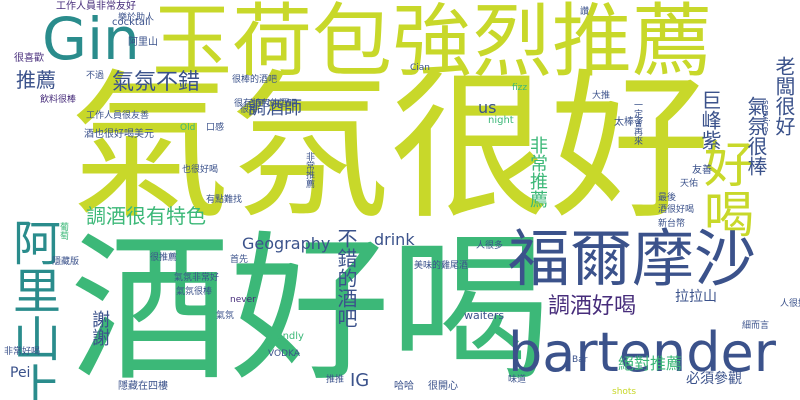 The width and height of the screenshot is (800, 400). Describe the element at coordinates (696, 297) in the screenshot. I see `word-cloud-word: 拉拉山` at that location.